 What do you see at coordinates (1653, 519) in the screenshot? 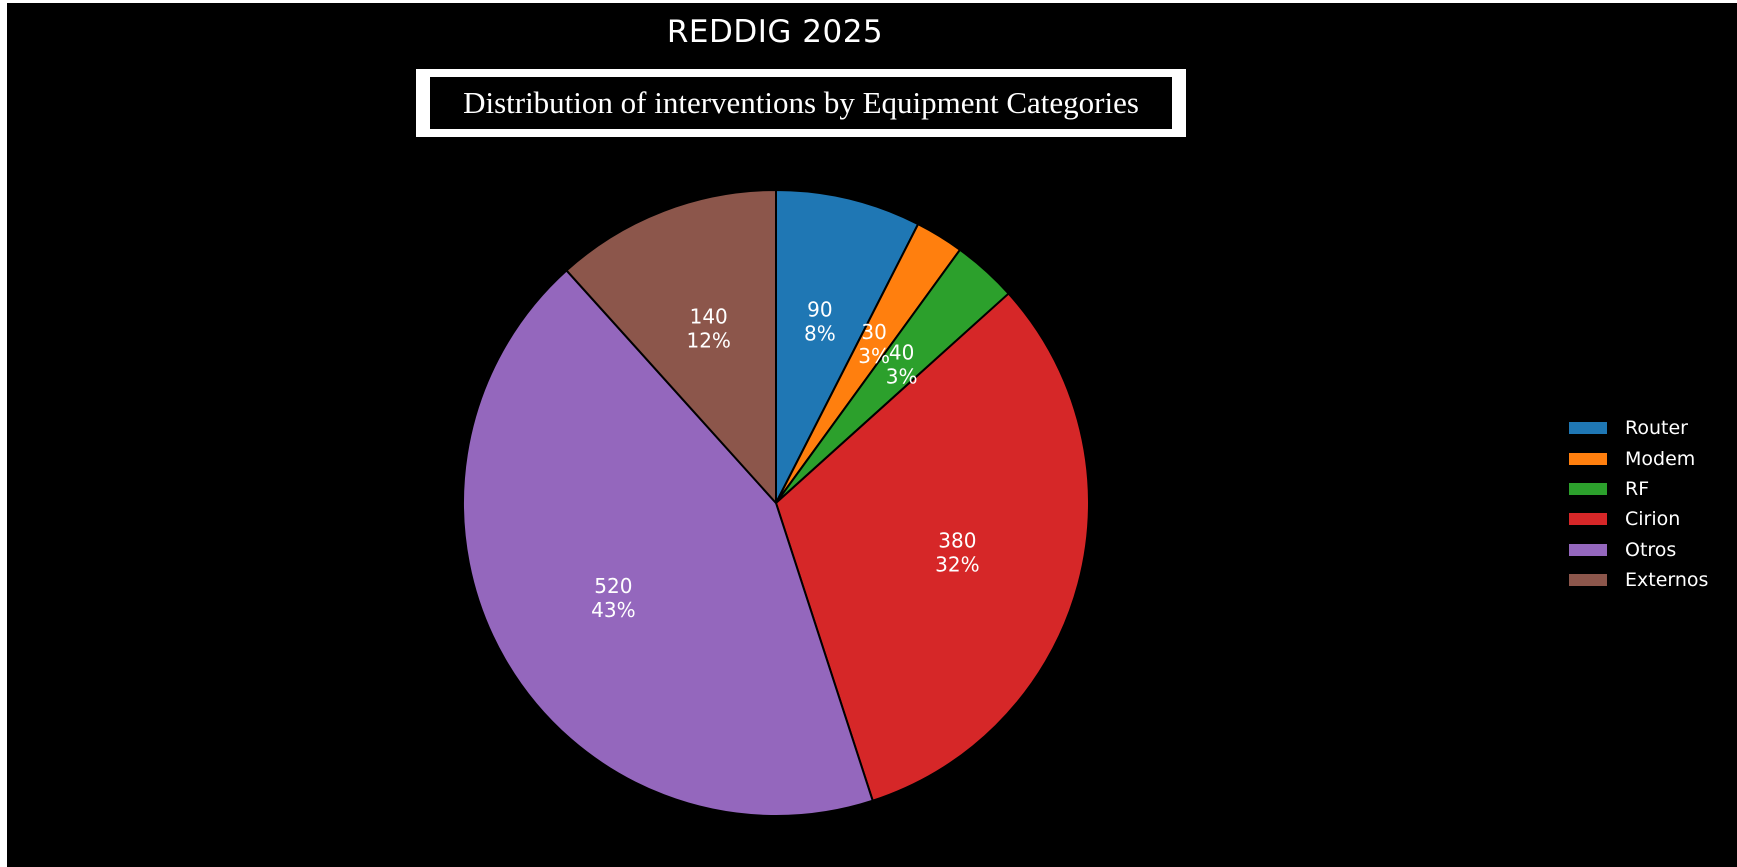
I see `legend-label: Cirion` at bounding box center [1653, 519].